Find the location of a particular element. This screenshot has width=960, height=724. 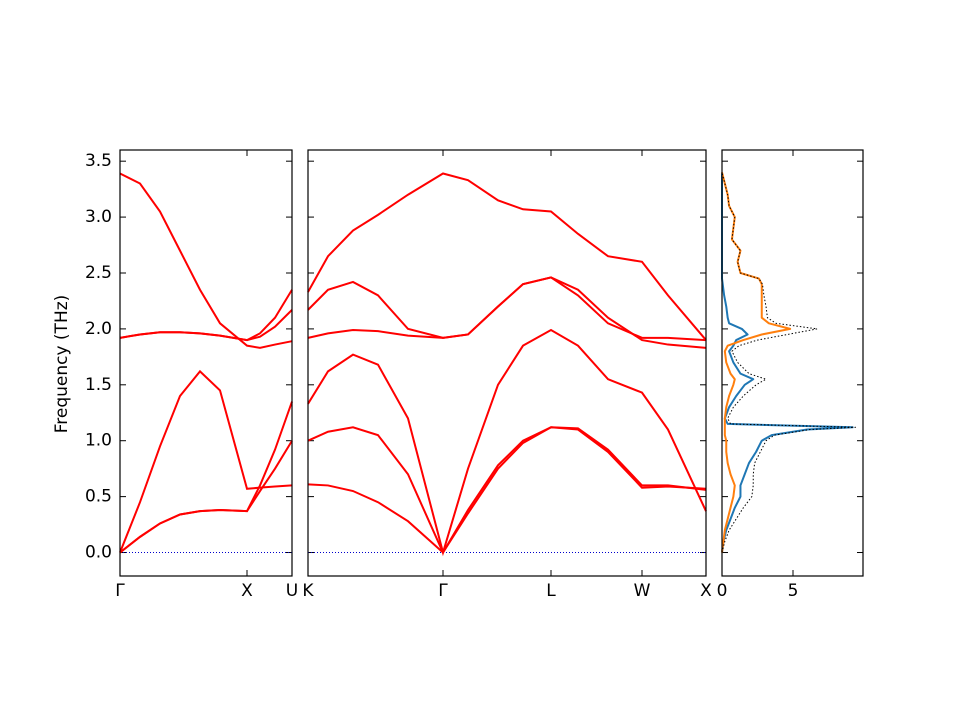

y-axis-label: Frequency (THz) is located at coordinates (62, 364).